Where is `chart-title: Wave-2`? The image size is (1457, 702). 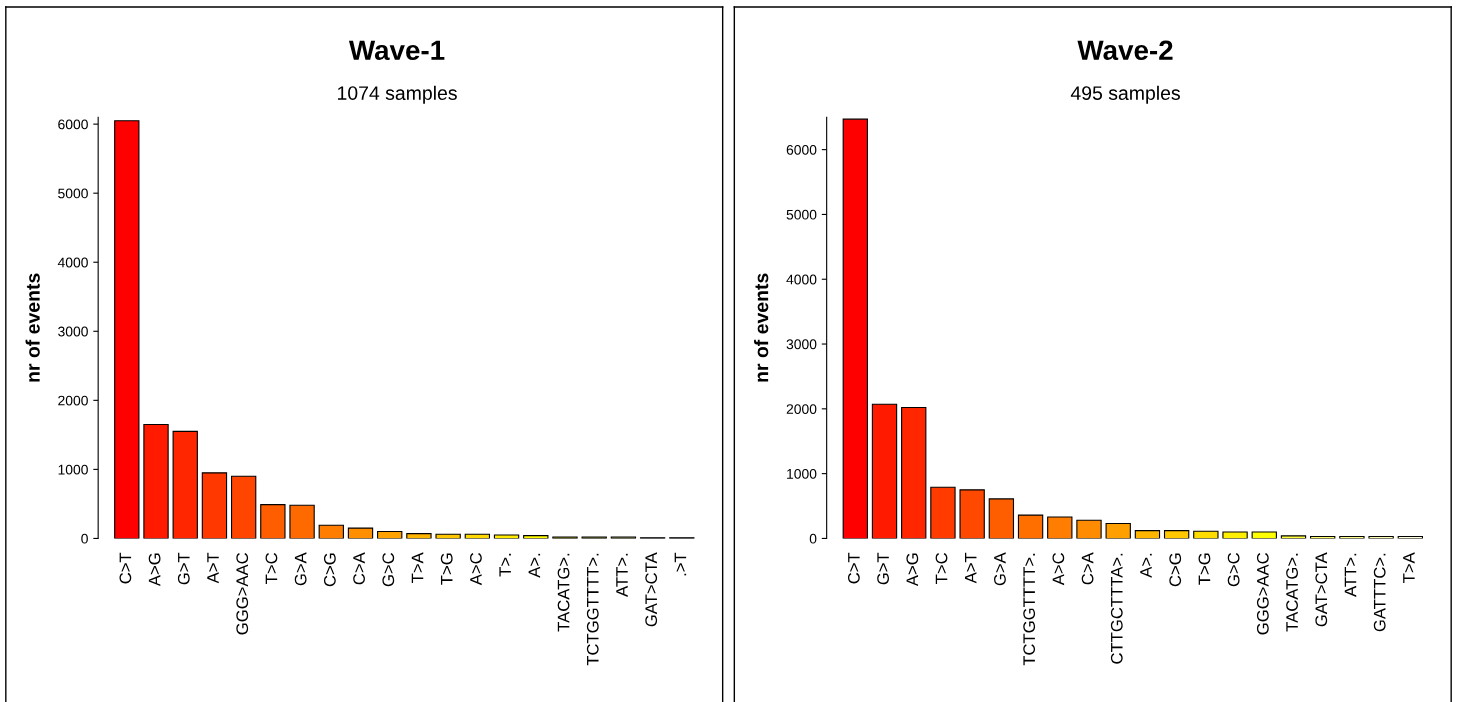 chart-title: Wave-2 is located at coordinates (1125, 50).